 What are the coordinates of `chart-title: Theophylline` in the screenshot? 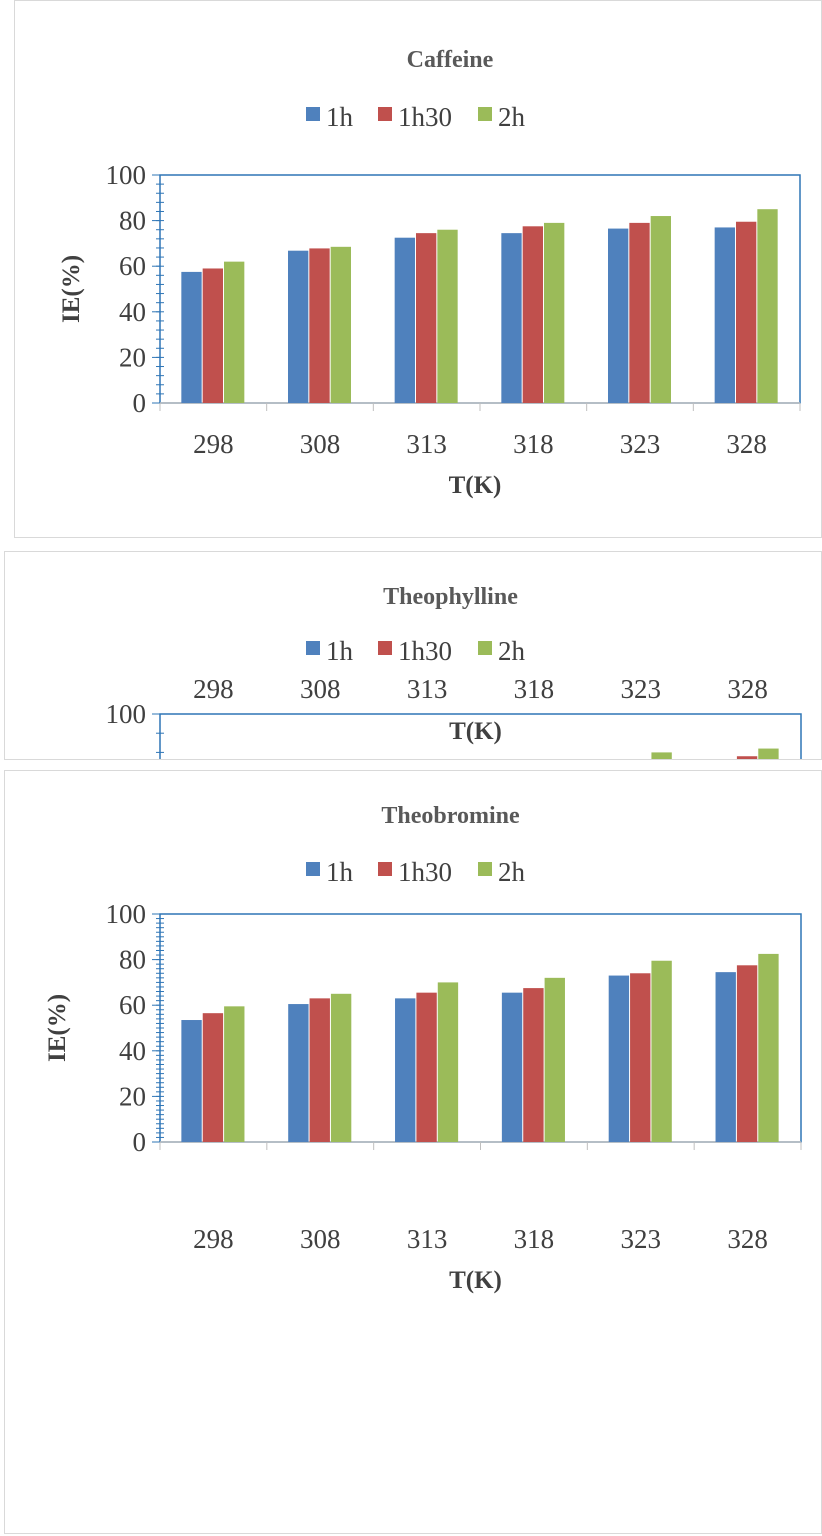 It's located at (450, 597).